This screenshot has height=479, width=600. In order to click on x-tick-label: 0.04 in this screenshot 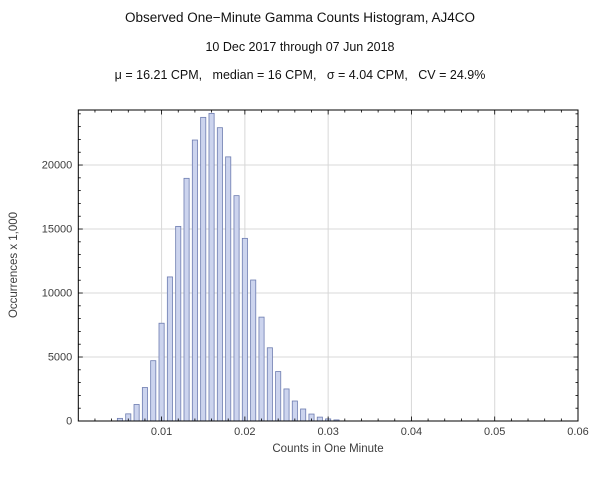, I will do `click(411, 432)`.